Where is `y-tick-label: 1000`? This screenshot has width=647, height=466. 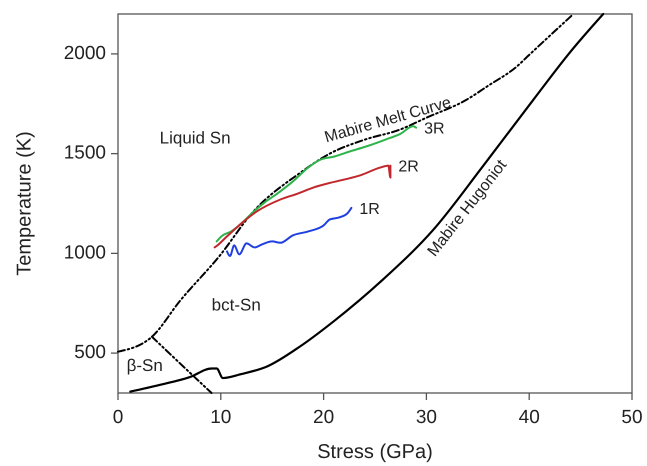 y-tick-label: 1000 is located at coordinates (85, 253).